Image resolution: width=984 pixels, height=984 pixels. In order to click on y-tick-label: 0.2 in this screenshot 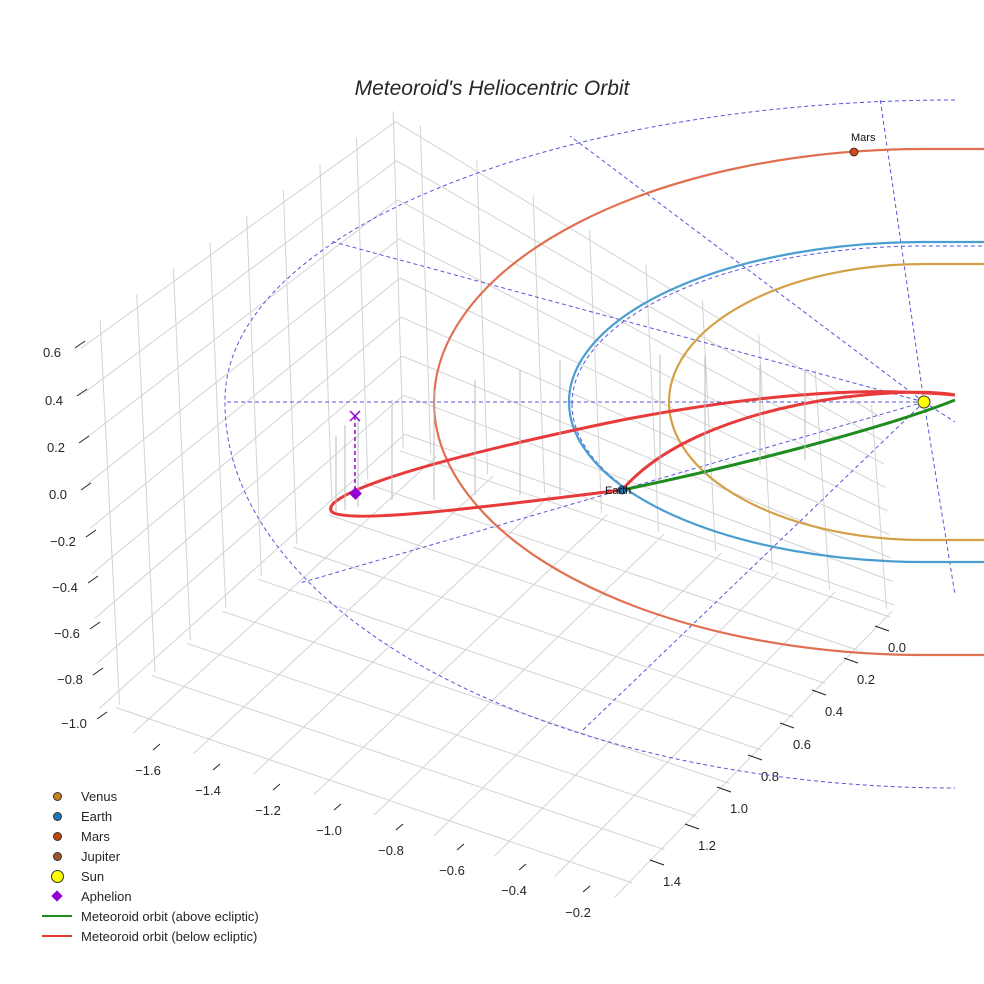, I will do `click(866, 679)`.